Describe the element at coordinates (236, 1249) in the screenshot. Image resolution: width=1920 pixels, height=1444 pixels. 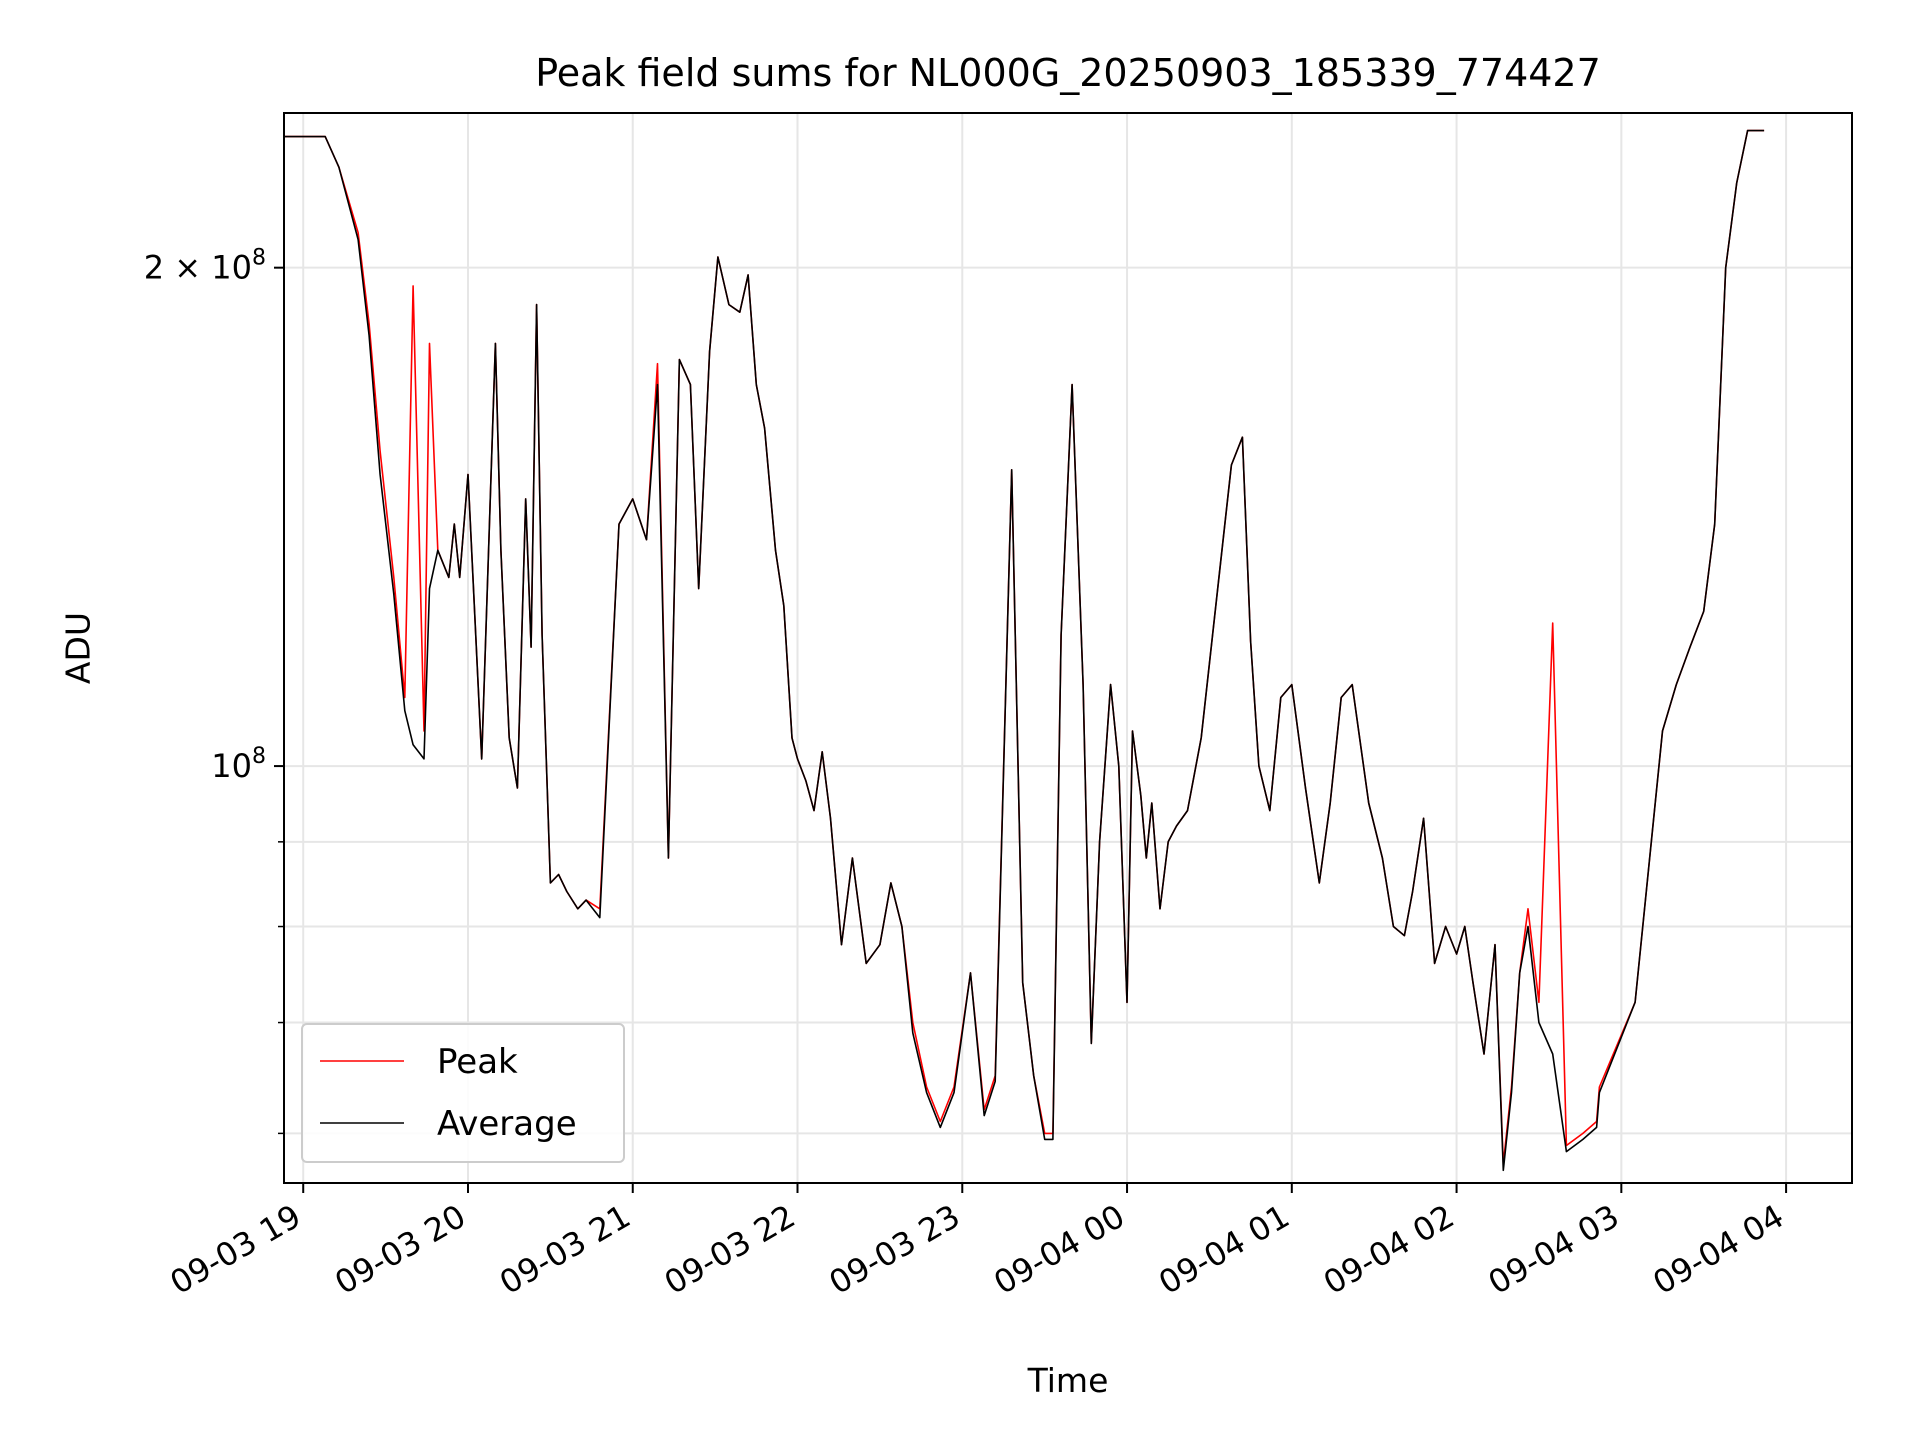
I see `x-tick-label: 09-03 19` at that location.